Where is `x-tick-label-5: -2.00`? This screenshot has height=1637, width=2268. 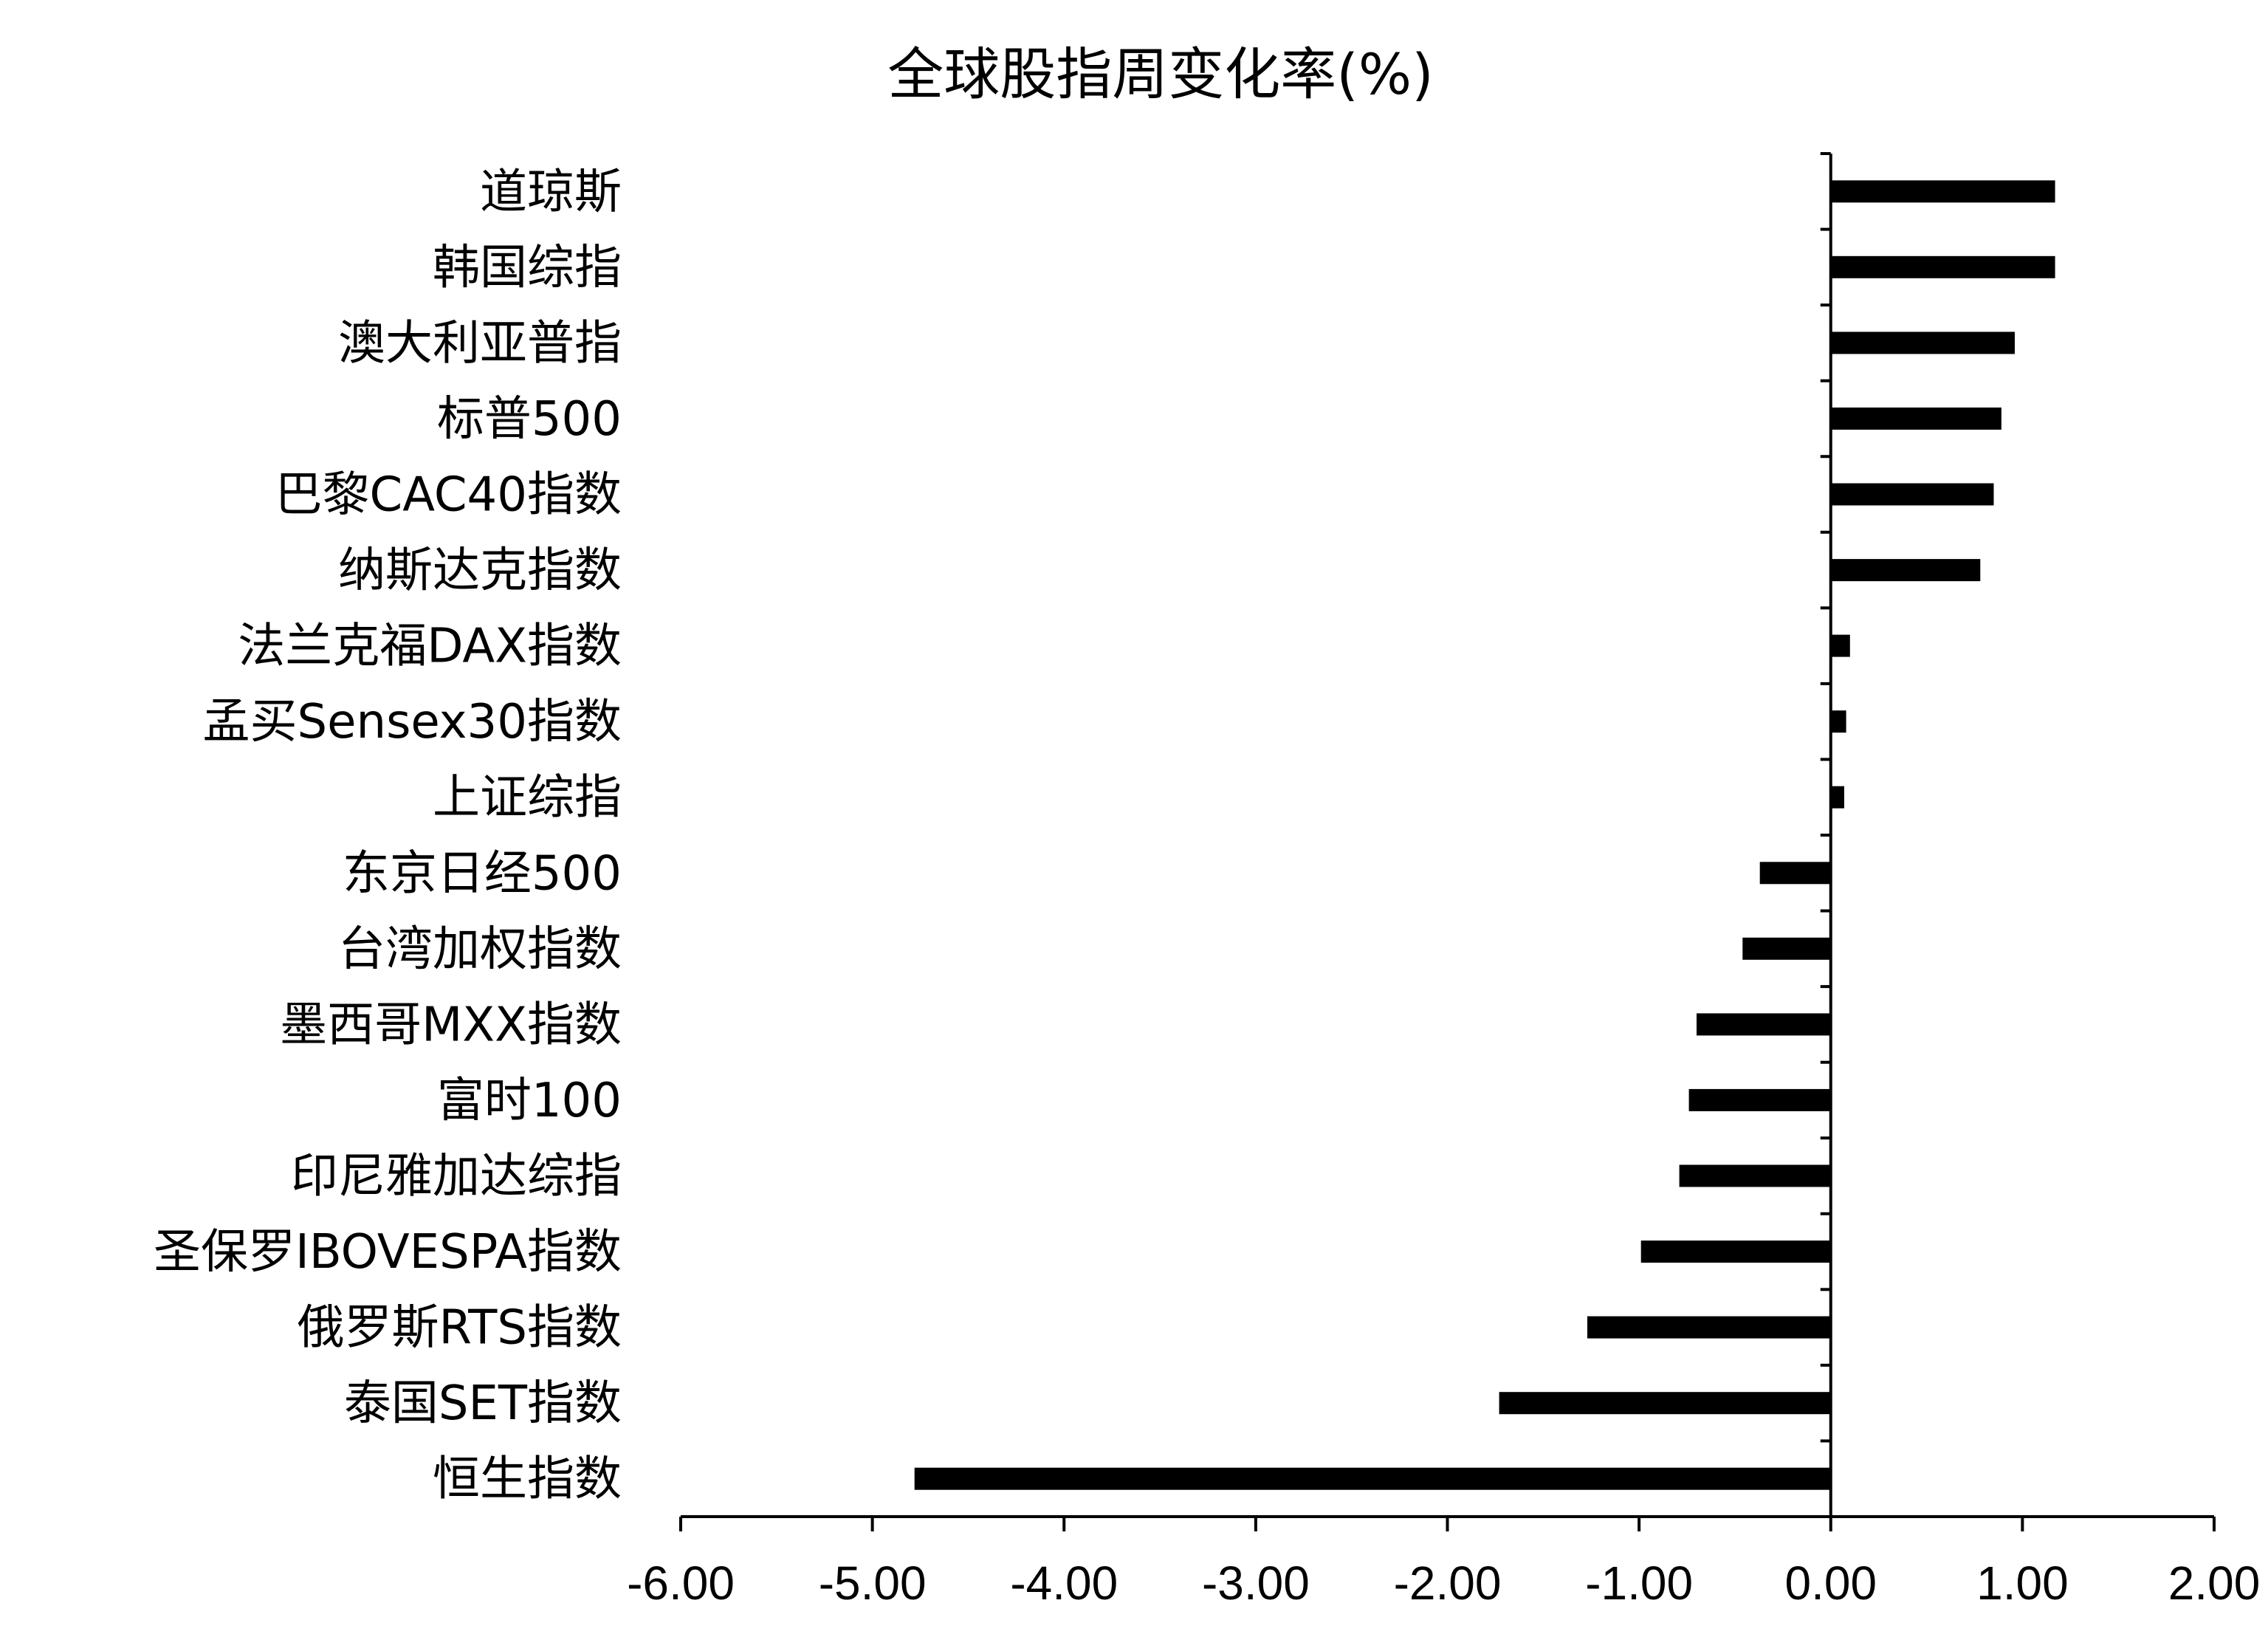 x-tick-label-5: -2.00 is located at coordinates (1448, 1583).